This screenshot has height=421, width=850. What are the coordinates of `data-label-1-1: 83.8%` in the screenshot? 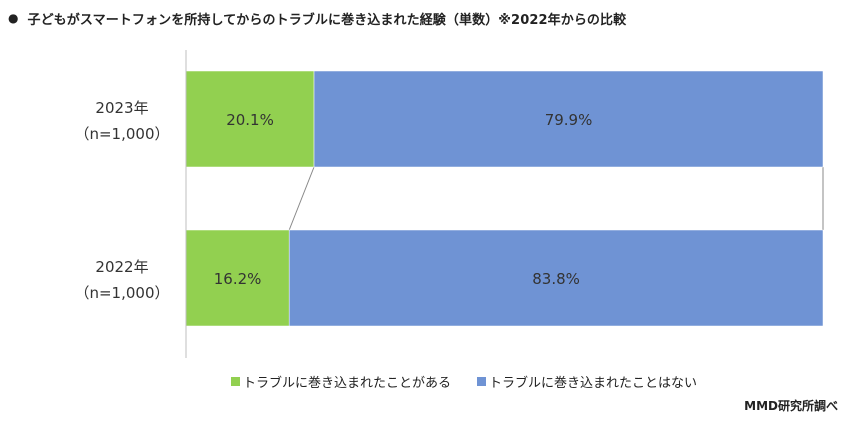 It's located at (556, 279).